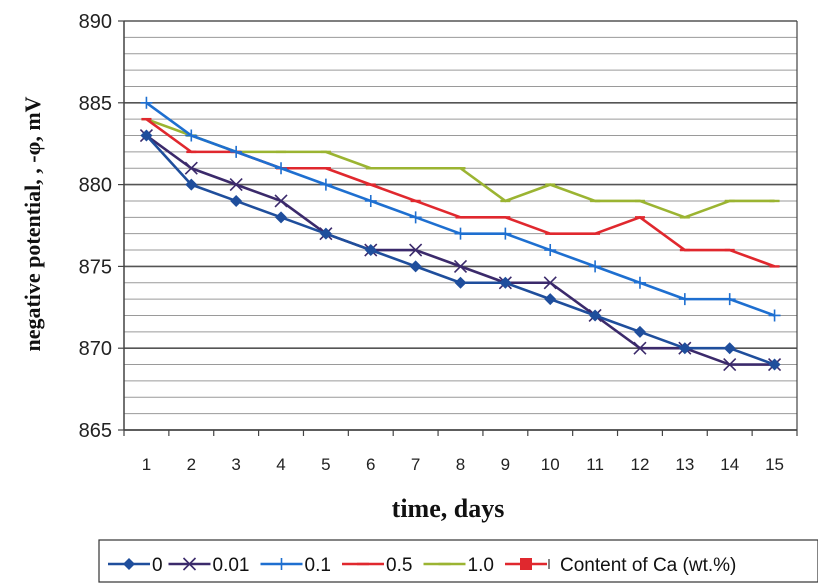 The width and height of the screenshot is (818, 583). Describe the element at coordinates (370, 464) in the screenshot. I see `x-tick-label: 6` at that location.